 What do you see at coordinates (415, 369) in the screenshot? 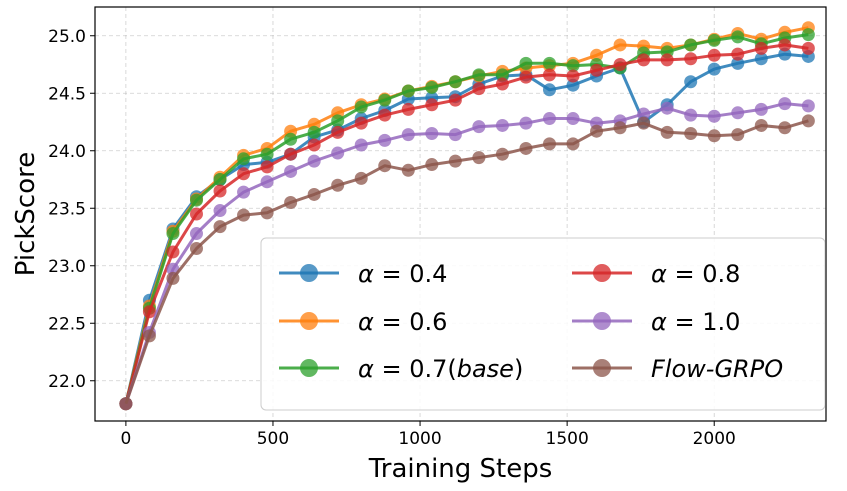
I see `legend-label-part: = 0.7(` at bounding box center [415, 369].